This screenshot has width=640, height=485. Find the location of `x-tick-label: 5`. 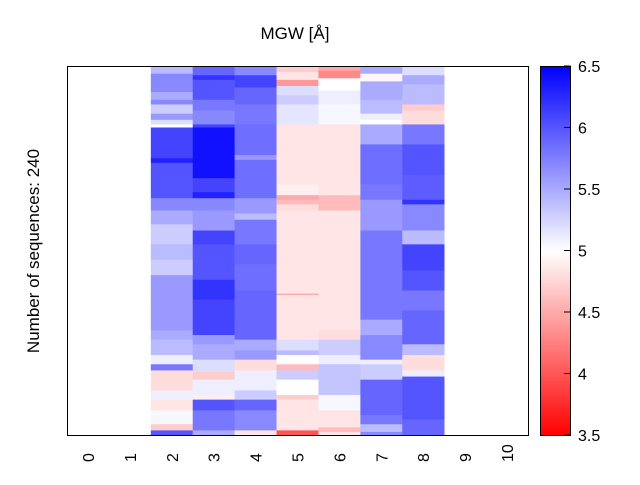

x-tick-label: 5 is located at coordinates (299, 457).